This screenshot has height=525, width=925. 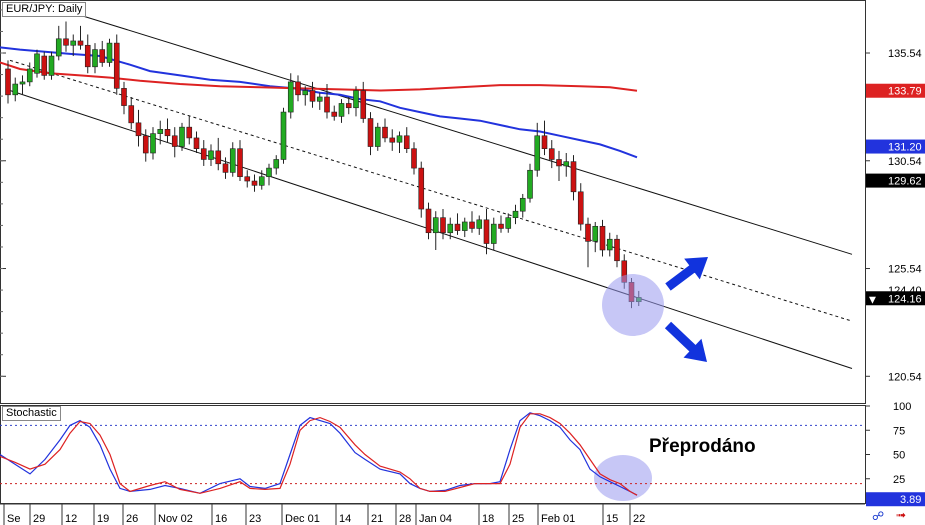 I want to click on y-tick-label: 125.54, so click(x=905, y=270).